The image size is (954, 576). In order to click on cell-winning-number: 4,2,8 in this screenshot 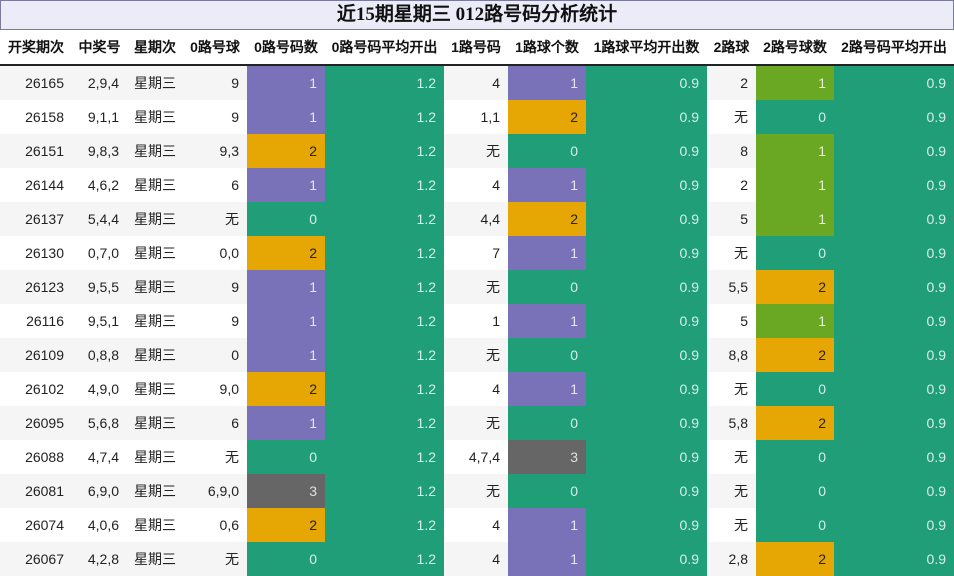, I will do `click(99, 559)`.